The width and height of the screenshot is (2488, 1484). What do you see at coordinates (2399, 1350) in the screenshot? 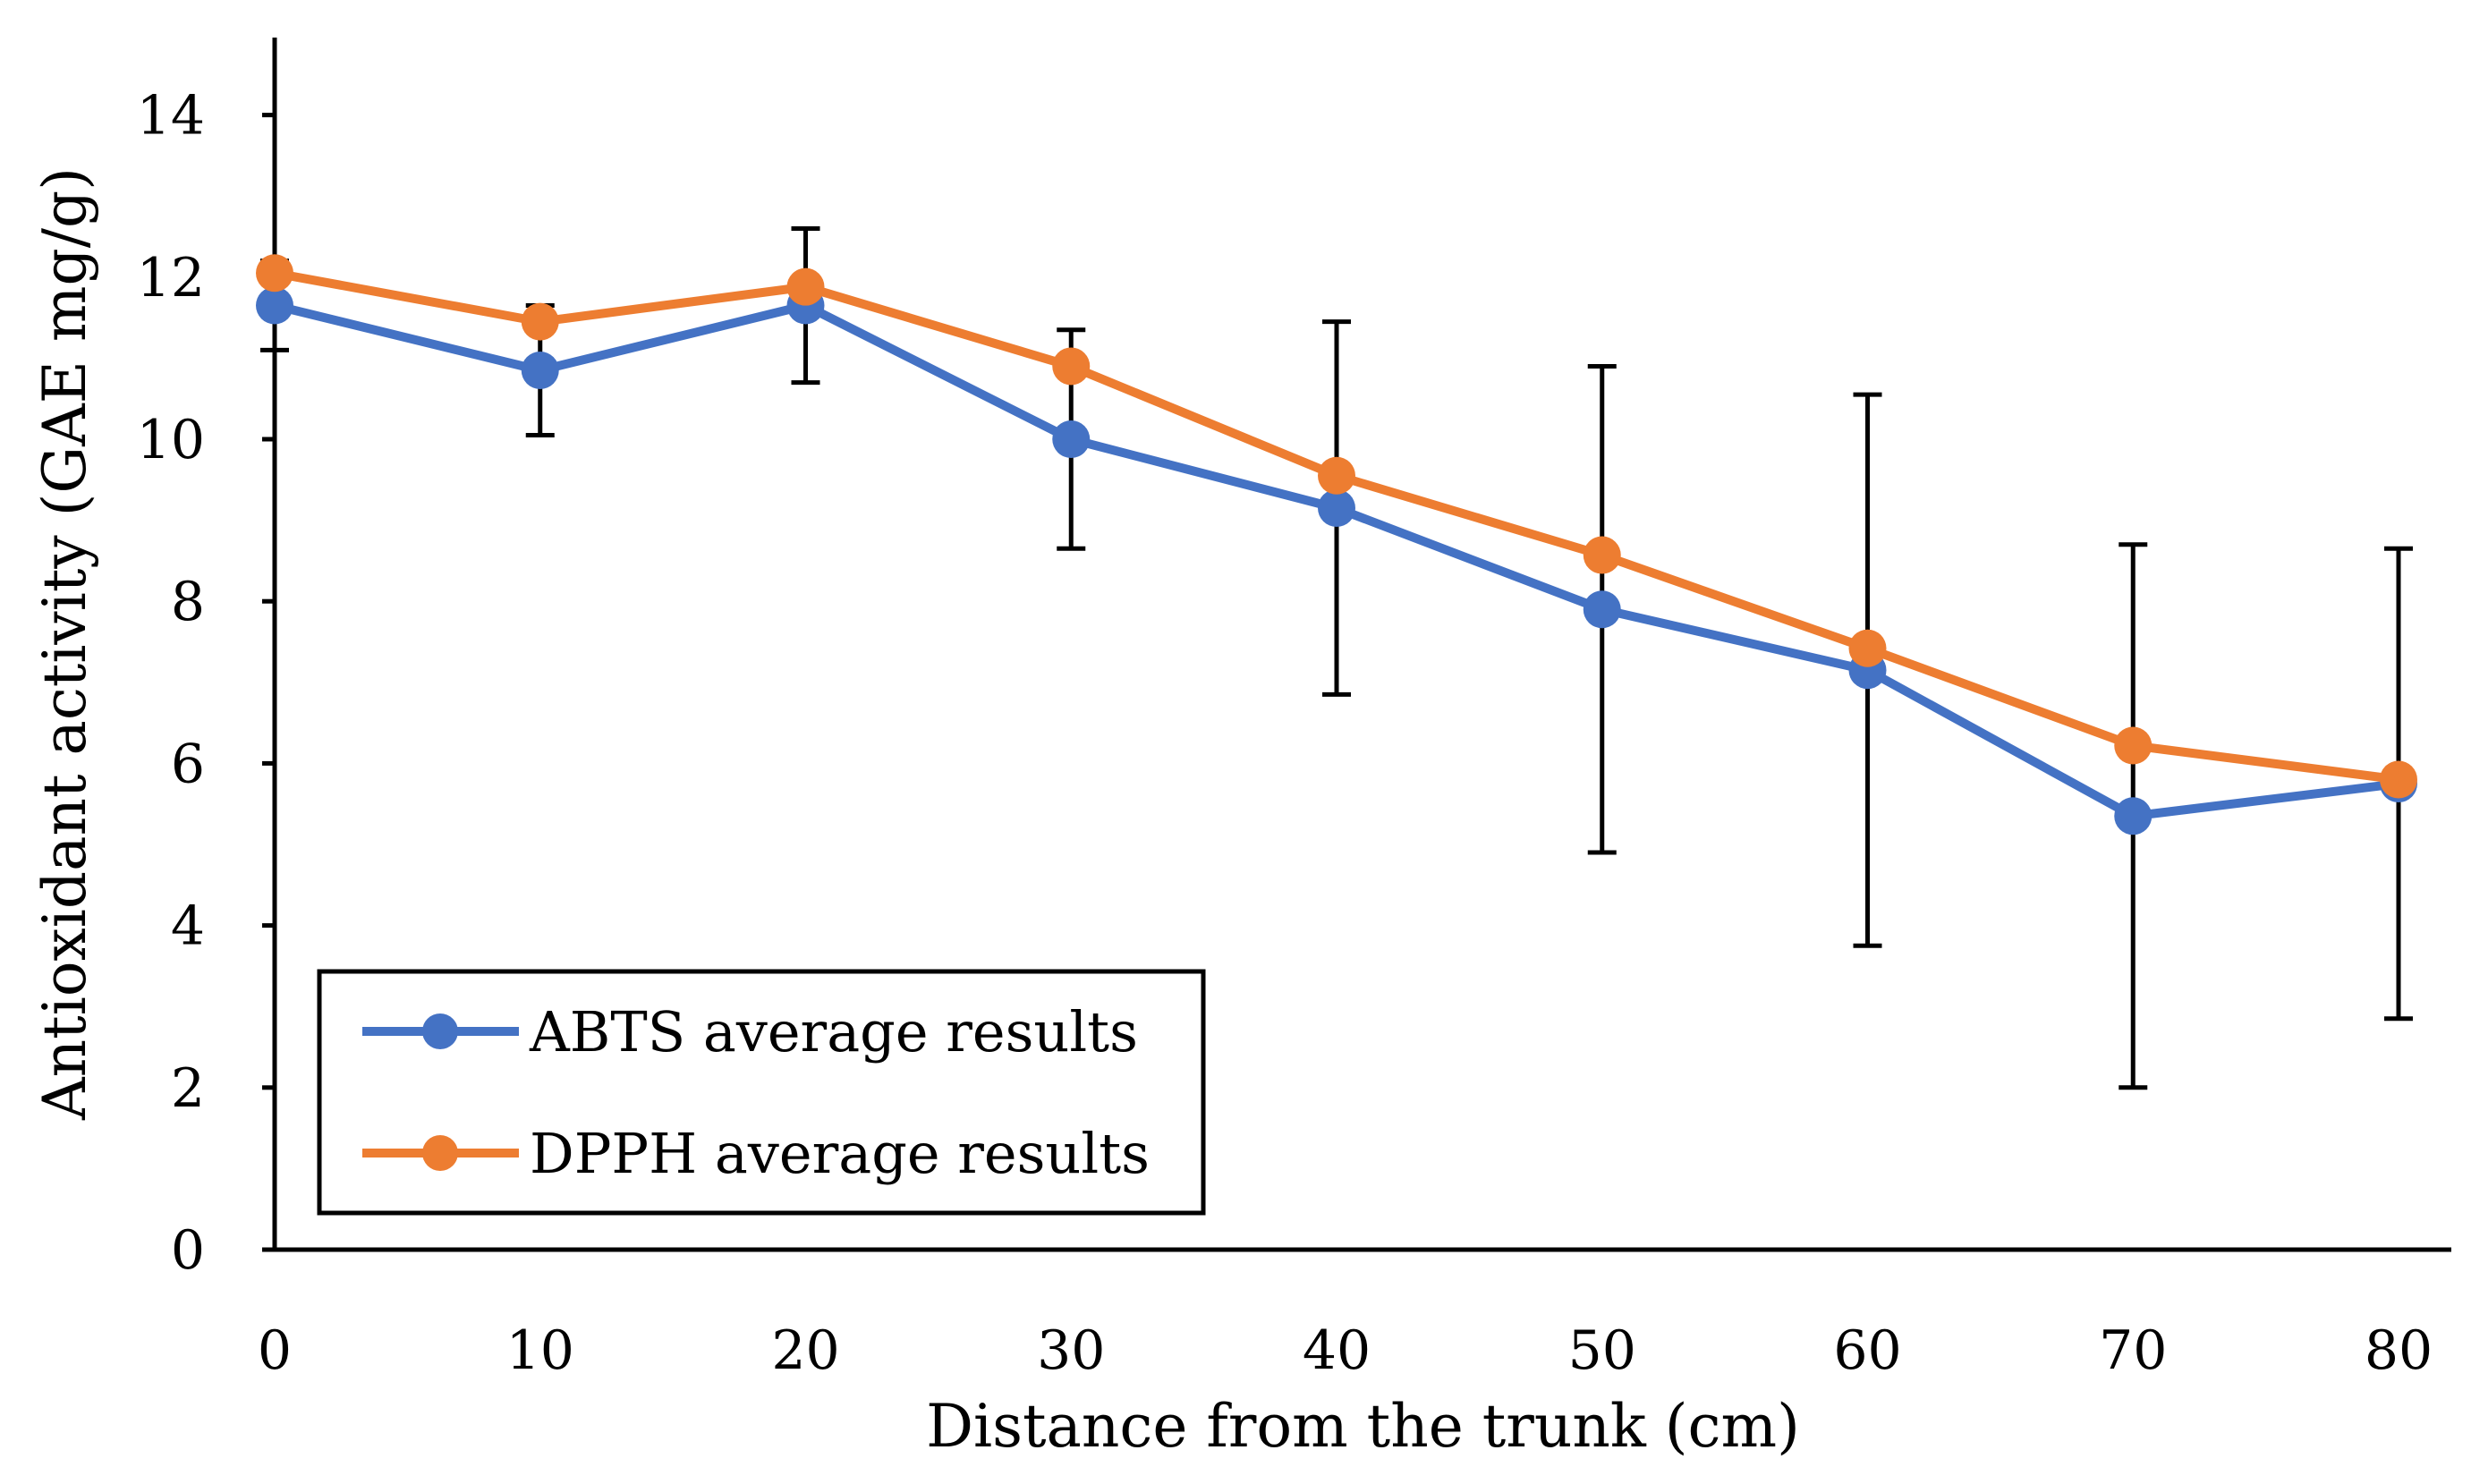
I see `x-tick-label: 80` at bounding box center [2399, 1350].